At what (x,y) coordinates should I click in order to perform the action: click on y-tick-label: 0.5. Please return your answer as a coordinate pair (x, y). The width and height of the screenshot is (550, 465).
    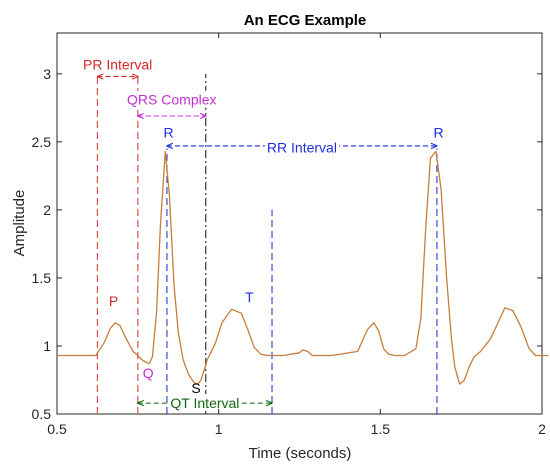
    Looking at the image, I should click on (42, 414).